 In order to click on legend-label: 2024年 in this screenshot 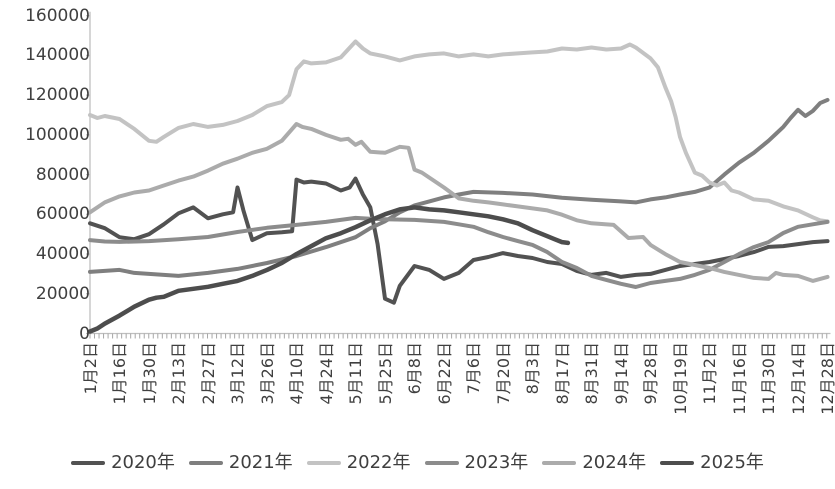, I will do `click(614, 462)`.